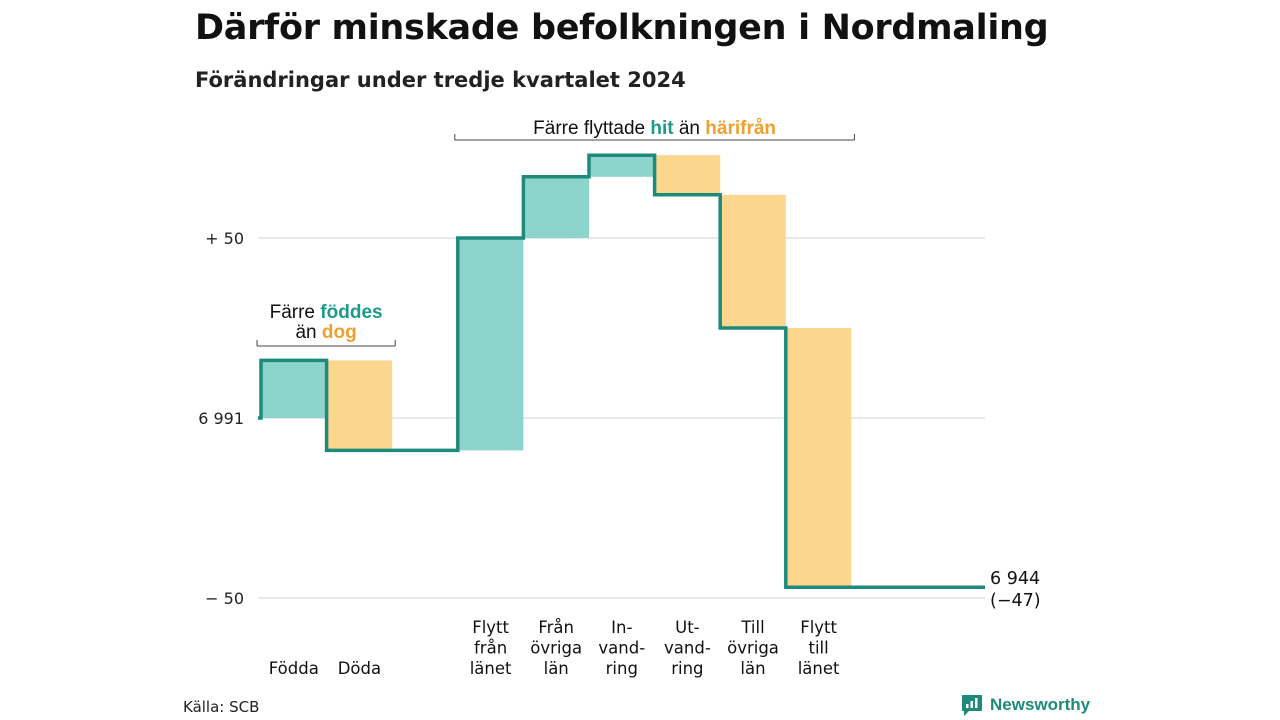 The image size is (1280, 720). Describe the element at coordinates (740, 128) in the screenshot. I see `annotation-span: härifrån` at that location.